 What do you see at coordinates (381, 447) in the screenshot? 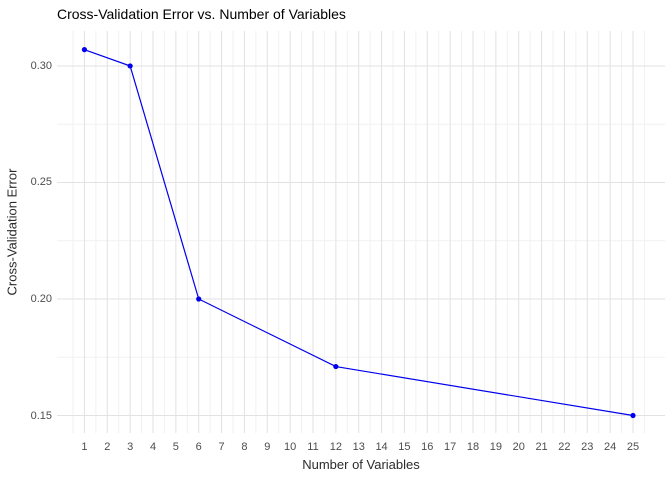
I see `x-tick-label: 14` at bounding box center [381, 447].